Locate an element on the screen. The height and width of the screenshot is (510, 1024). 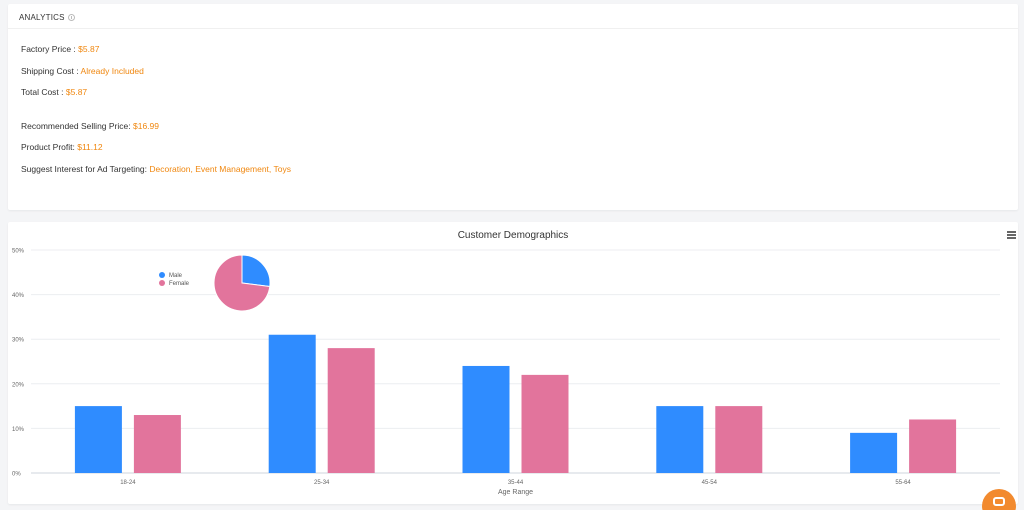
factory-price-row: Factory Price : $5.87 is located at coordinates (60, 49).